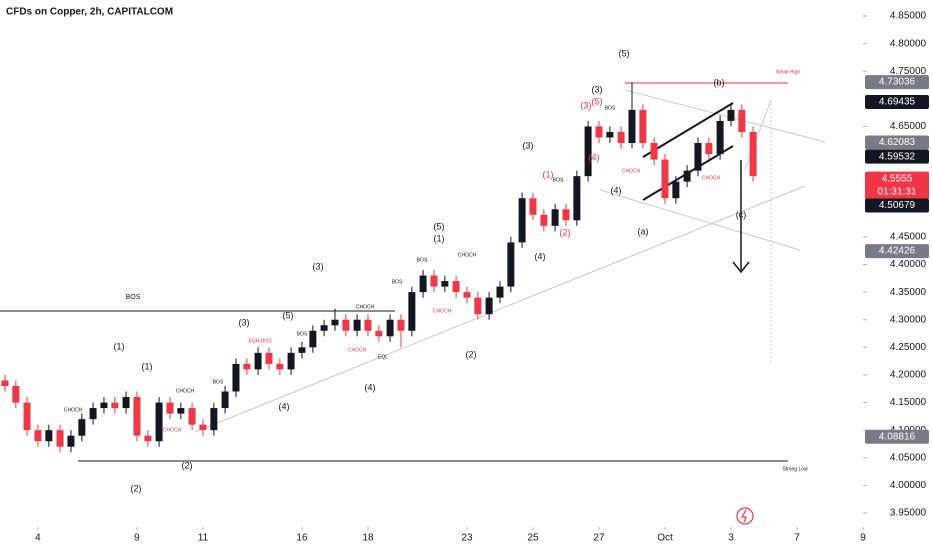 The image size is (932, 555). I want to click on annotation: (5), so click(597, 101).